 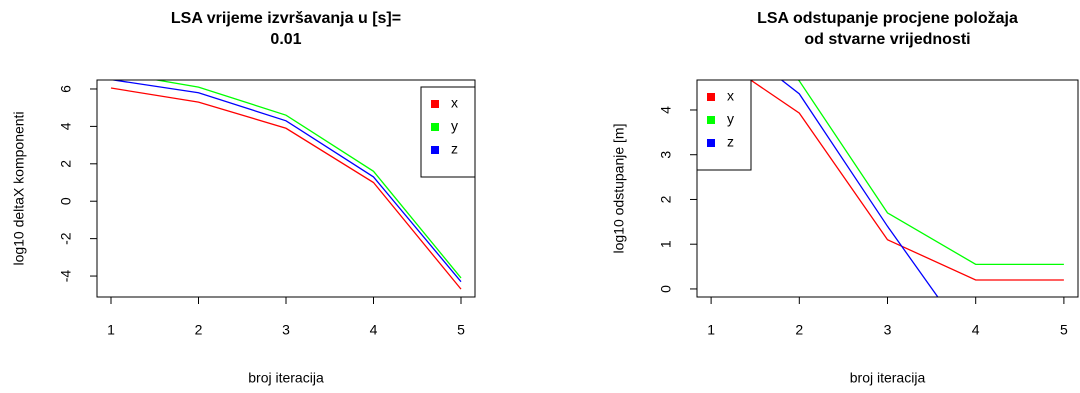 What do you see at coordinates (286, 29) in the screenshot?
I see `chart-title: LSA vrijeme izvršavanja u [s]= 0.01` at bounding box center [286, 29].